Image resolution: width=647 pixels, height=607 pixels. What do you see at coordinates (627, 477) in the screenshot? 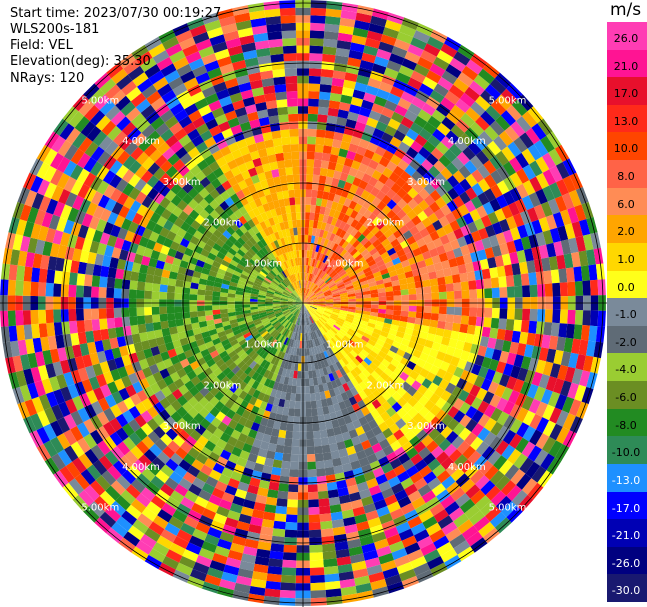
I see `colorbar-swatch` at bounding box center [627, 477].